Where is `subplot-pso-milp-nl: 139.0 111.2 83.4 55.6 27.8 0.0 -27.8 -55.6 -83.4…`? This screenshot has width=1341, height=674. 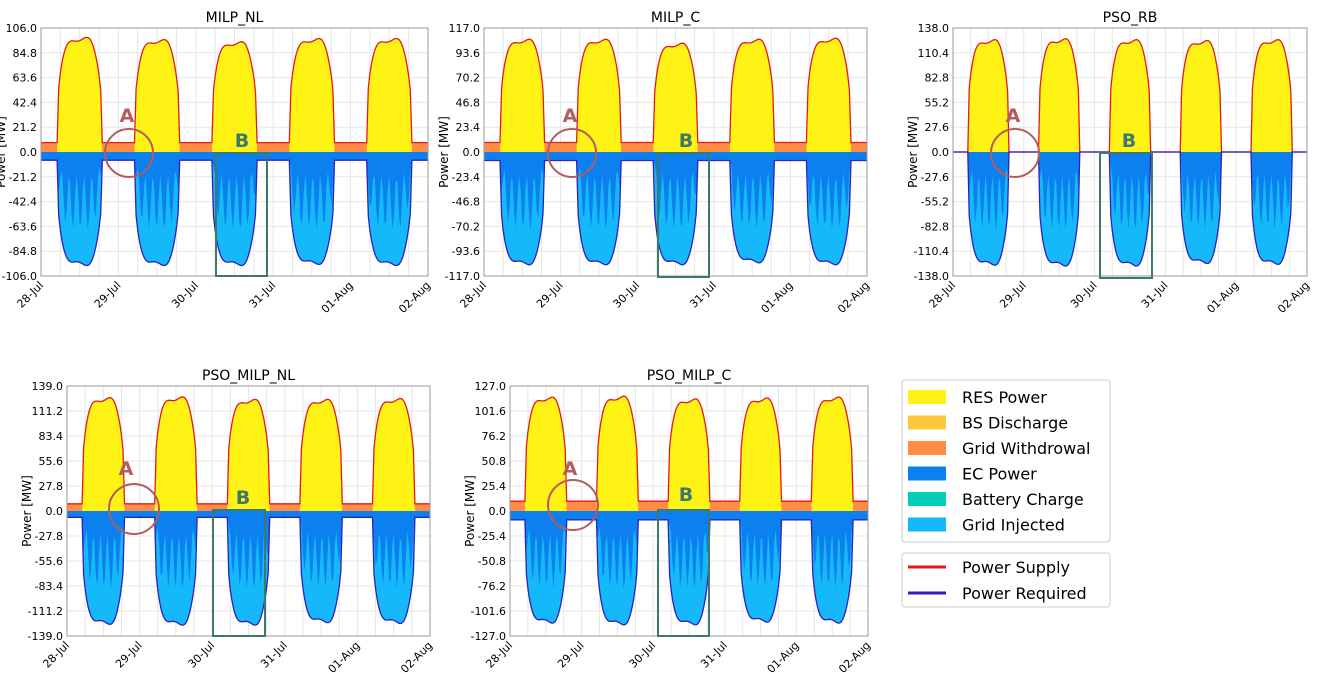
subplot-pso-milp-nl: 139.0 111.2 83.4 55.6 27.8 0.0 -27.8 -55.6 -83.4… is located at coordinates (227, 521).